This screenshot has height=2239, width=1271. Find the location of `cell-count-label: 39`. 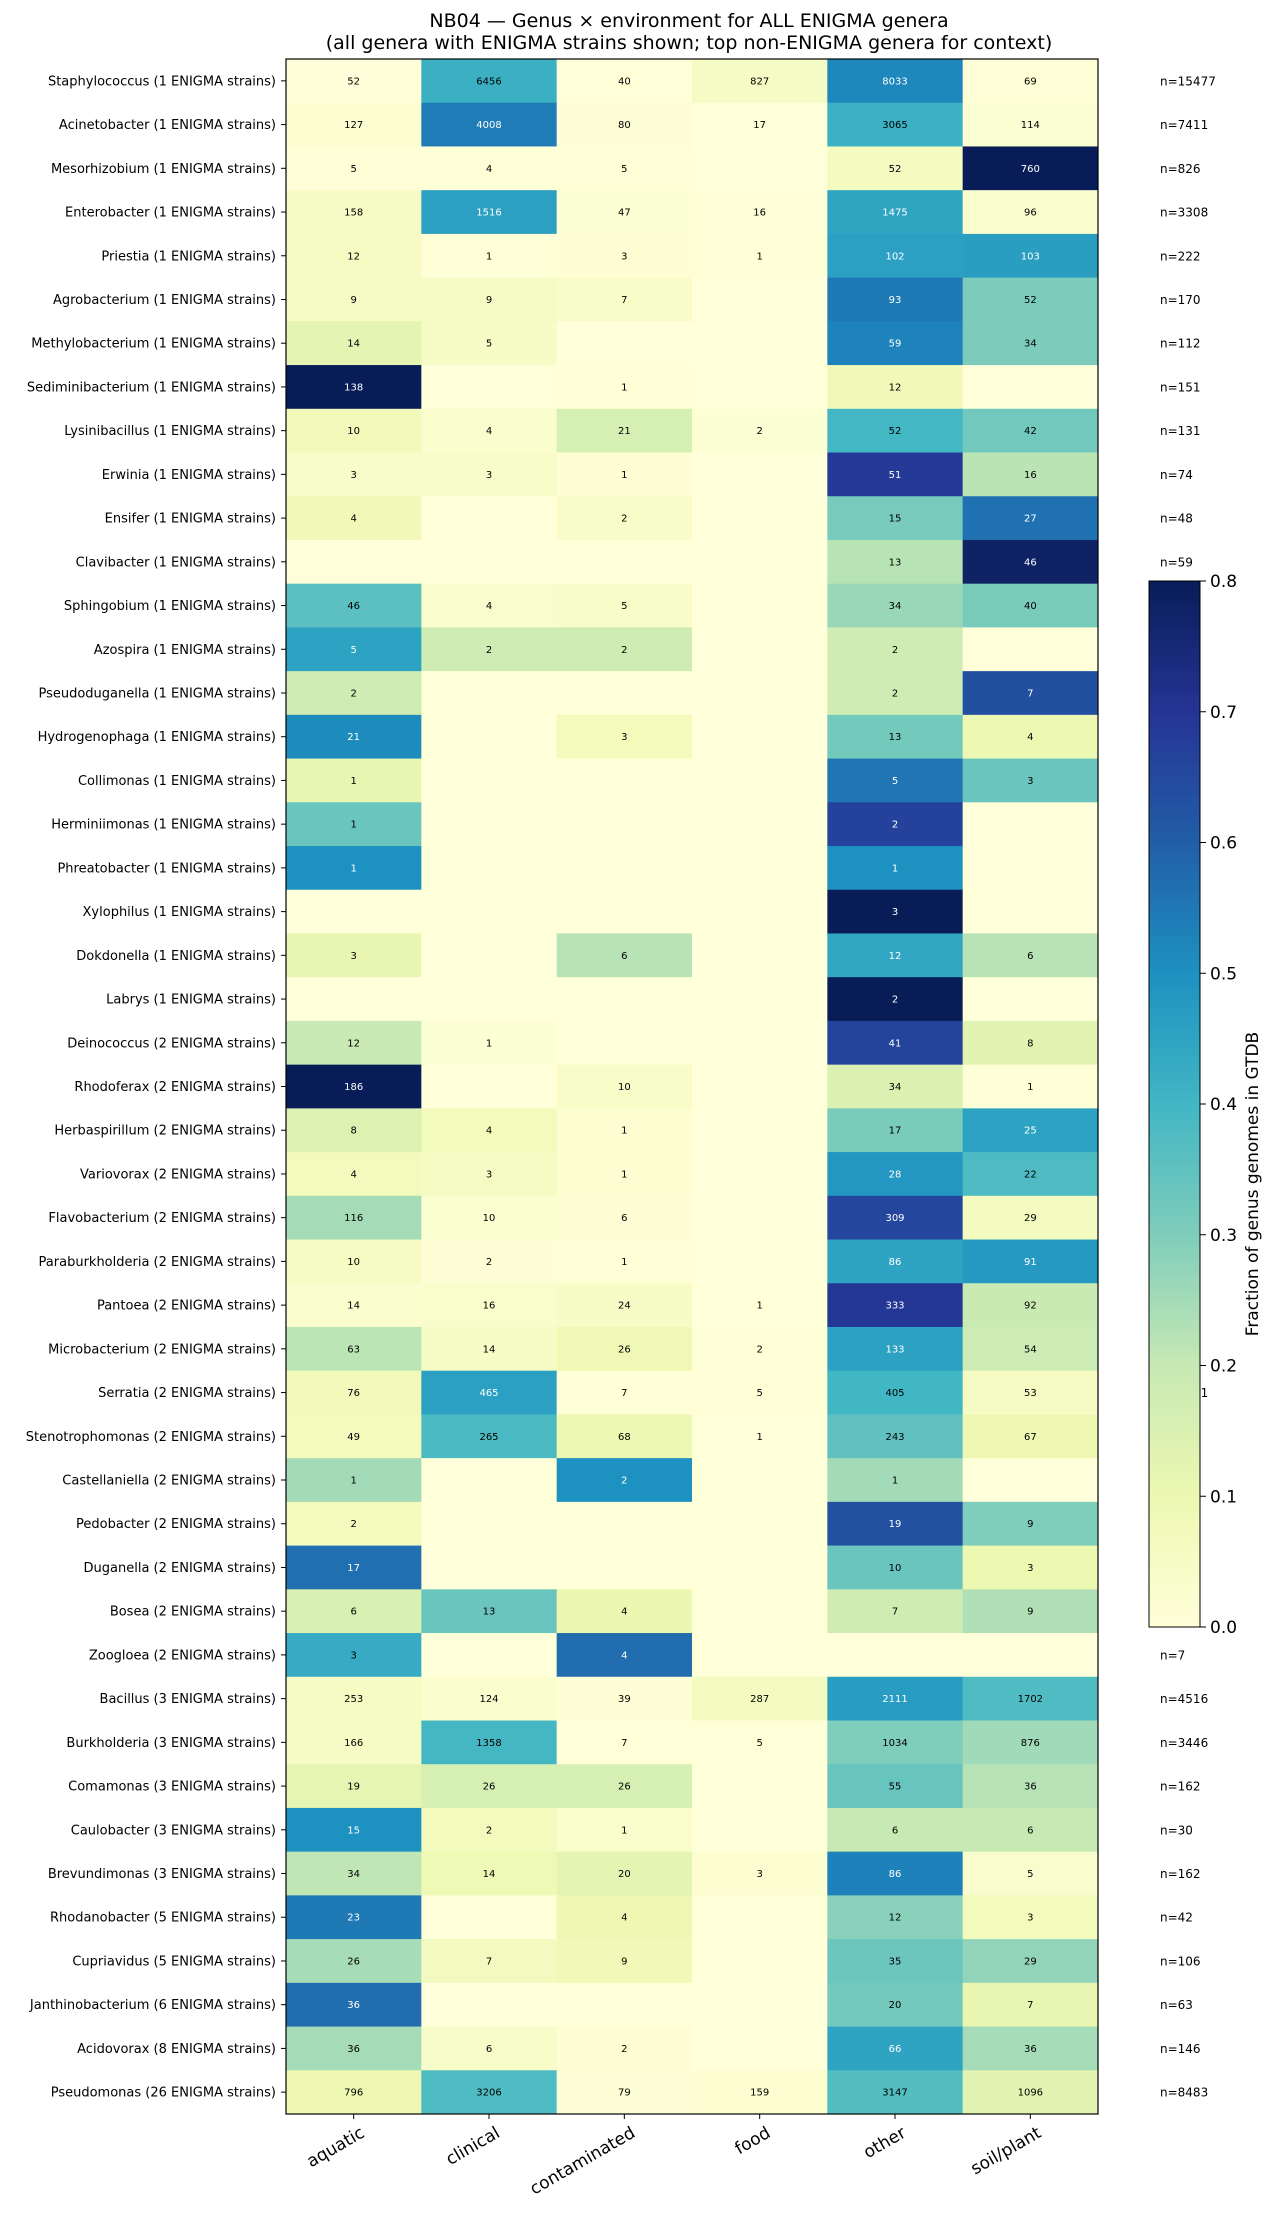

cell-count-label: 39 is located at coordinates (624, 1699).